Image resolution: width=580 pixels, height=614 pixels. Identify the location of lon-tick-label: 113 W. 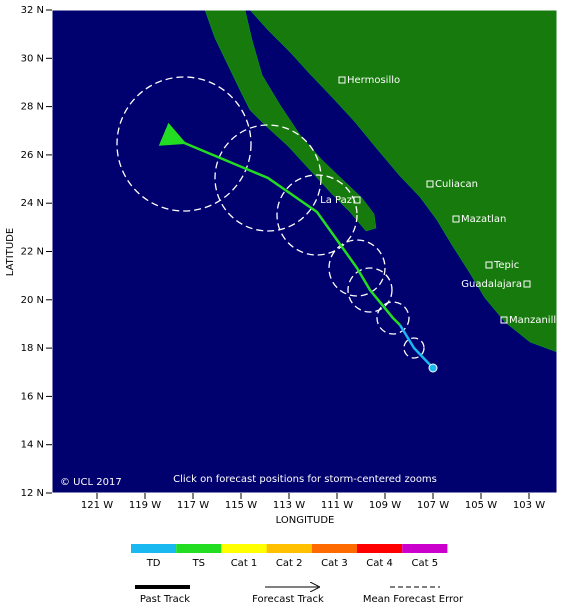
(289, 505).